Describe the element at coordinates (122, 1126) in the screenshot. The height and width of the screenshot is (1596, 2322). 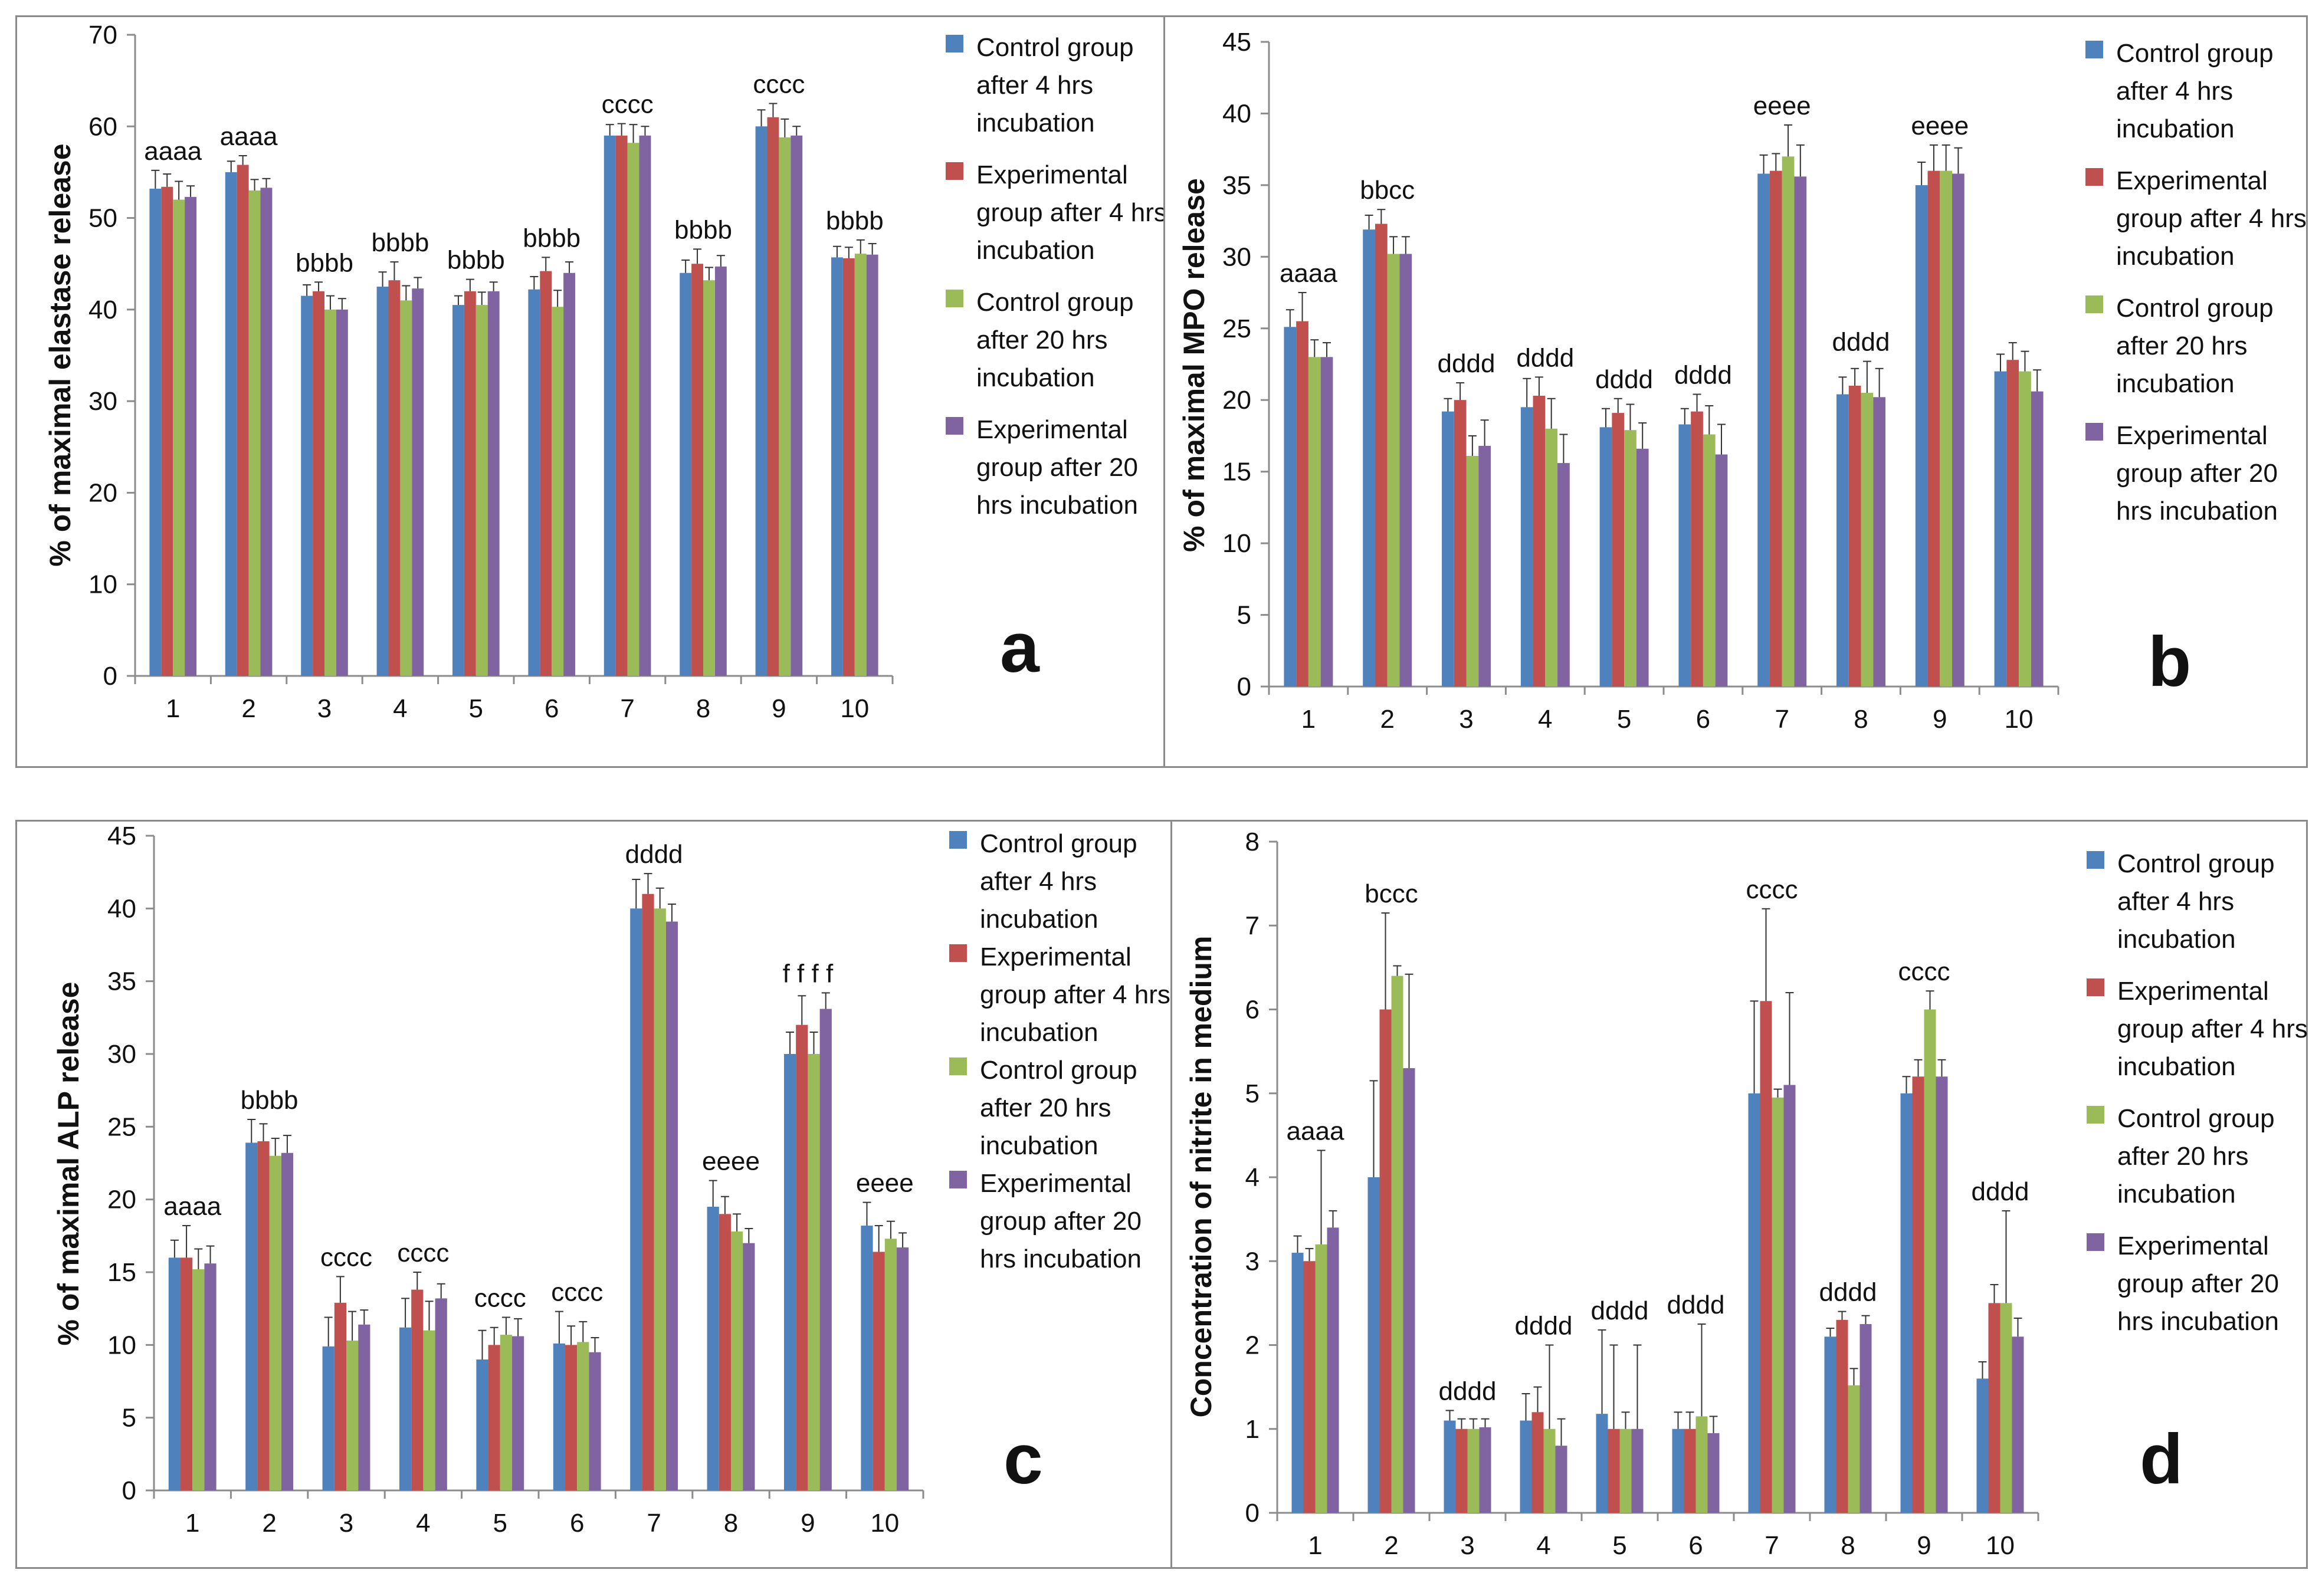
I see `y-tick-label-c: 25` at that location.